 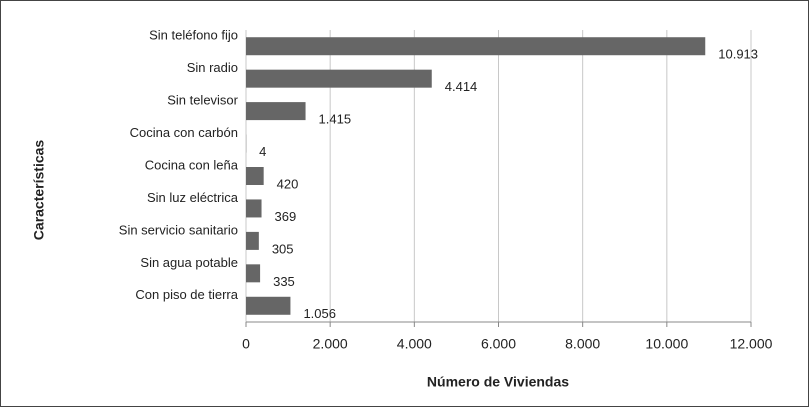 What do you see at coordinates (498, 382) in the screenshot?
I see `x-axis-title: Número de Viviendas` at bounding box center [498, 382].